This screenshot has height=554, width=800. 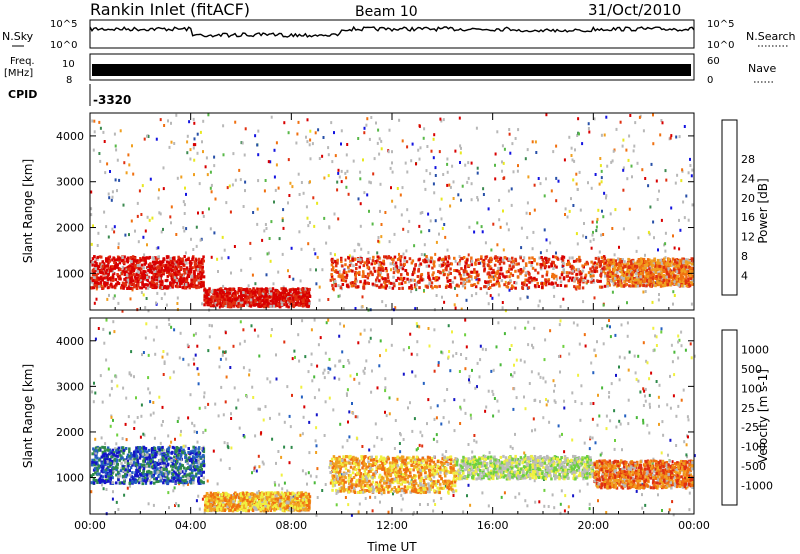 I want to click on freq-panel-frame, so click(x=392, y=67).